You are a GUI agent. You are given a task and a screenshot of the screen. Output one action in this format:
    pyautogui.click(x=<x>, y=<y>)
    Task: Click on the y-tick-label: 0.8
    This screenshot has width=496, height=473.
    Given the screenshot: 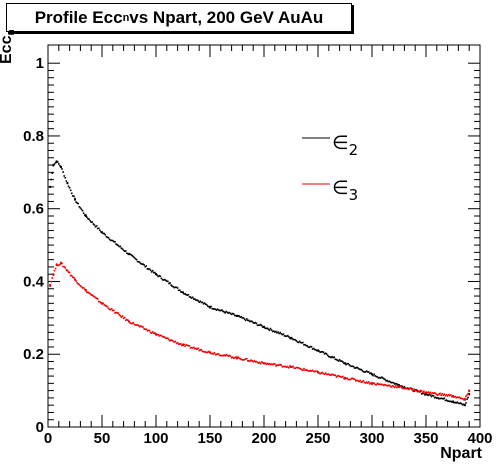 What is the action you would take?
    pyautogui.click(x=33, y=136)
    